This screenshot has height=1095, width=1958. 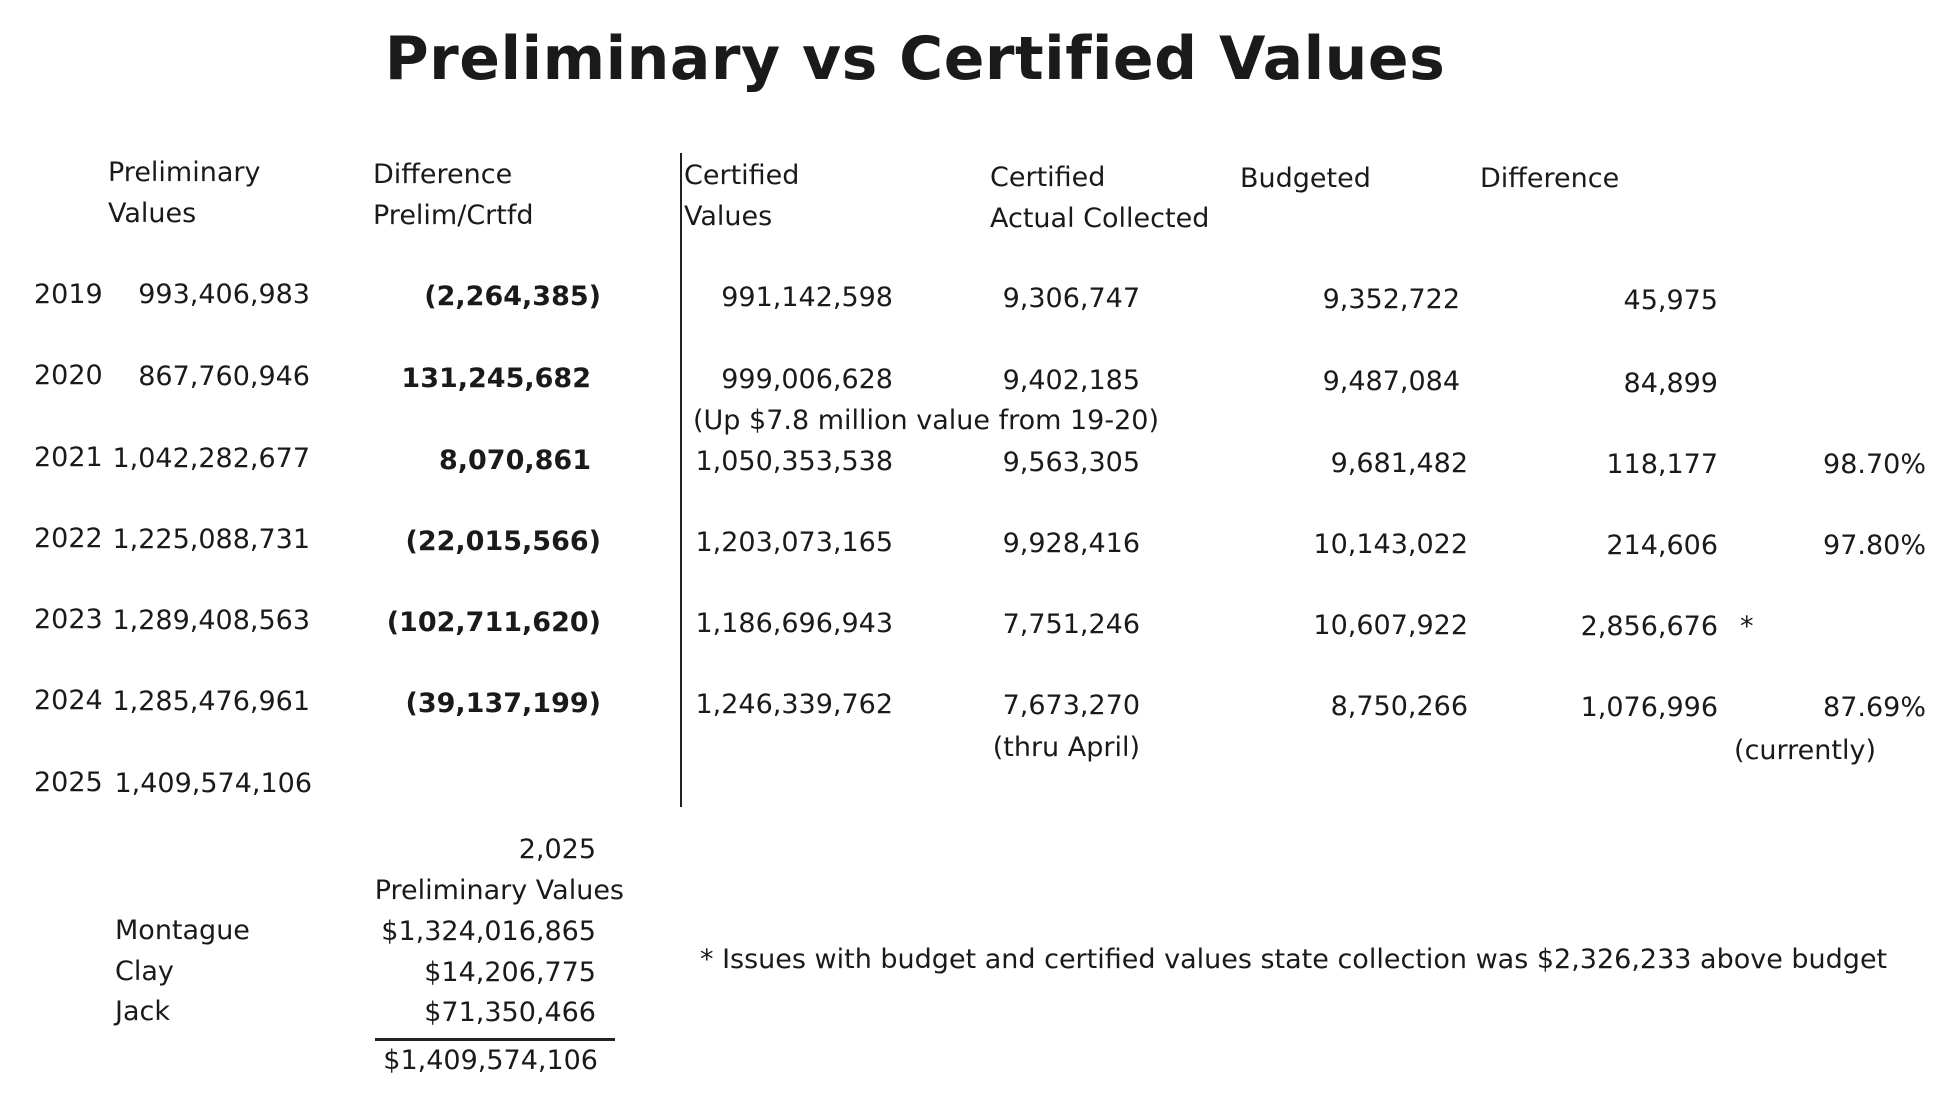 I want to click on county-total: $1,409,574,106, so click(x=490, y=1060).